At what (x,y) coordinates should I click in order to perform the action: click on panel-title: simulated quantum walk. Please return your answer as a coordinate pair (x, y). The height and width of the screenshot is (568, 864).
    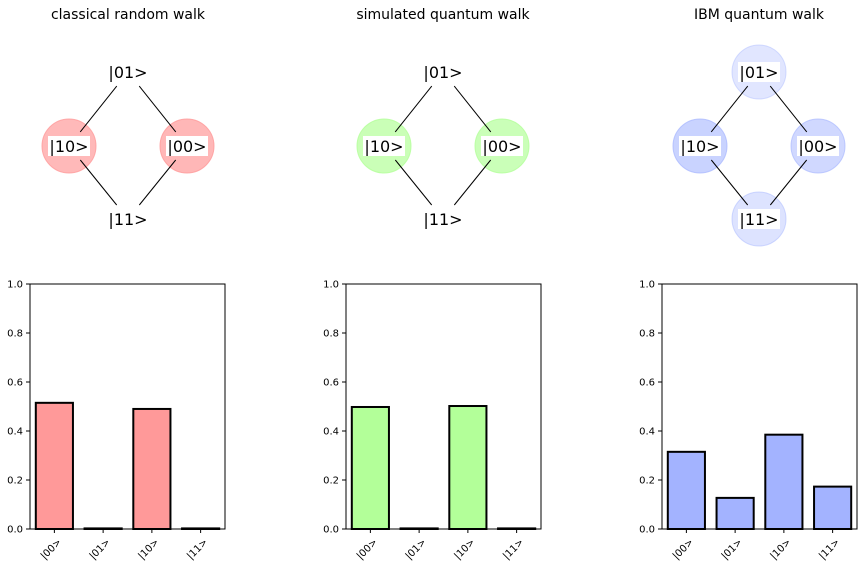
    Looking at the image, I should click on (443, 15).